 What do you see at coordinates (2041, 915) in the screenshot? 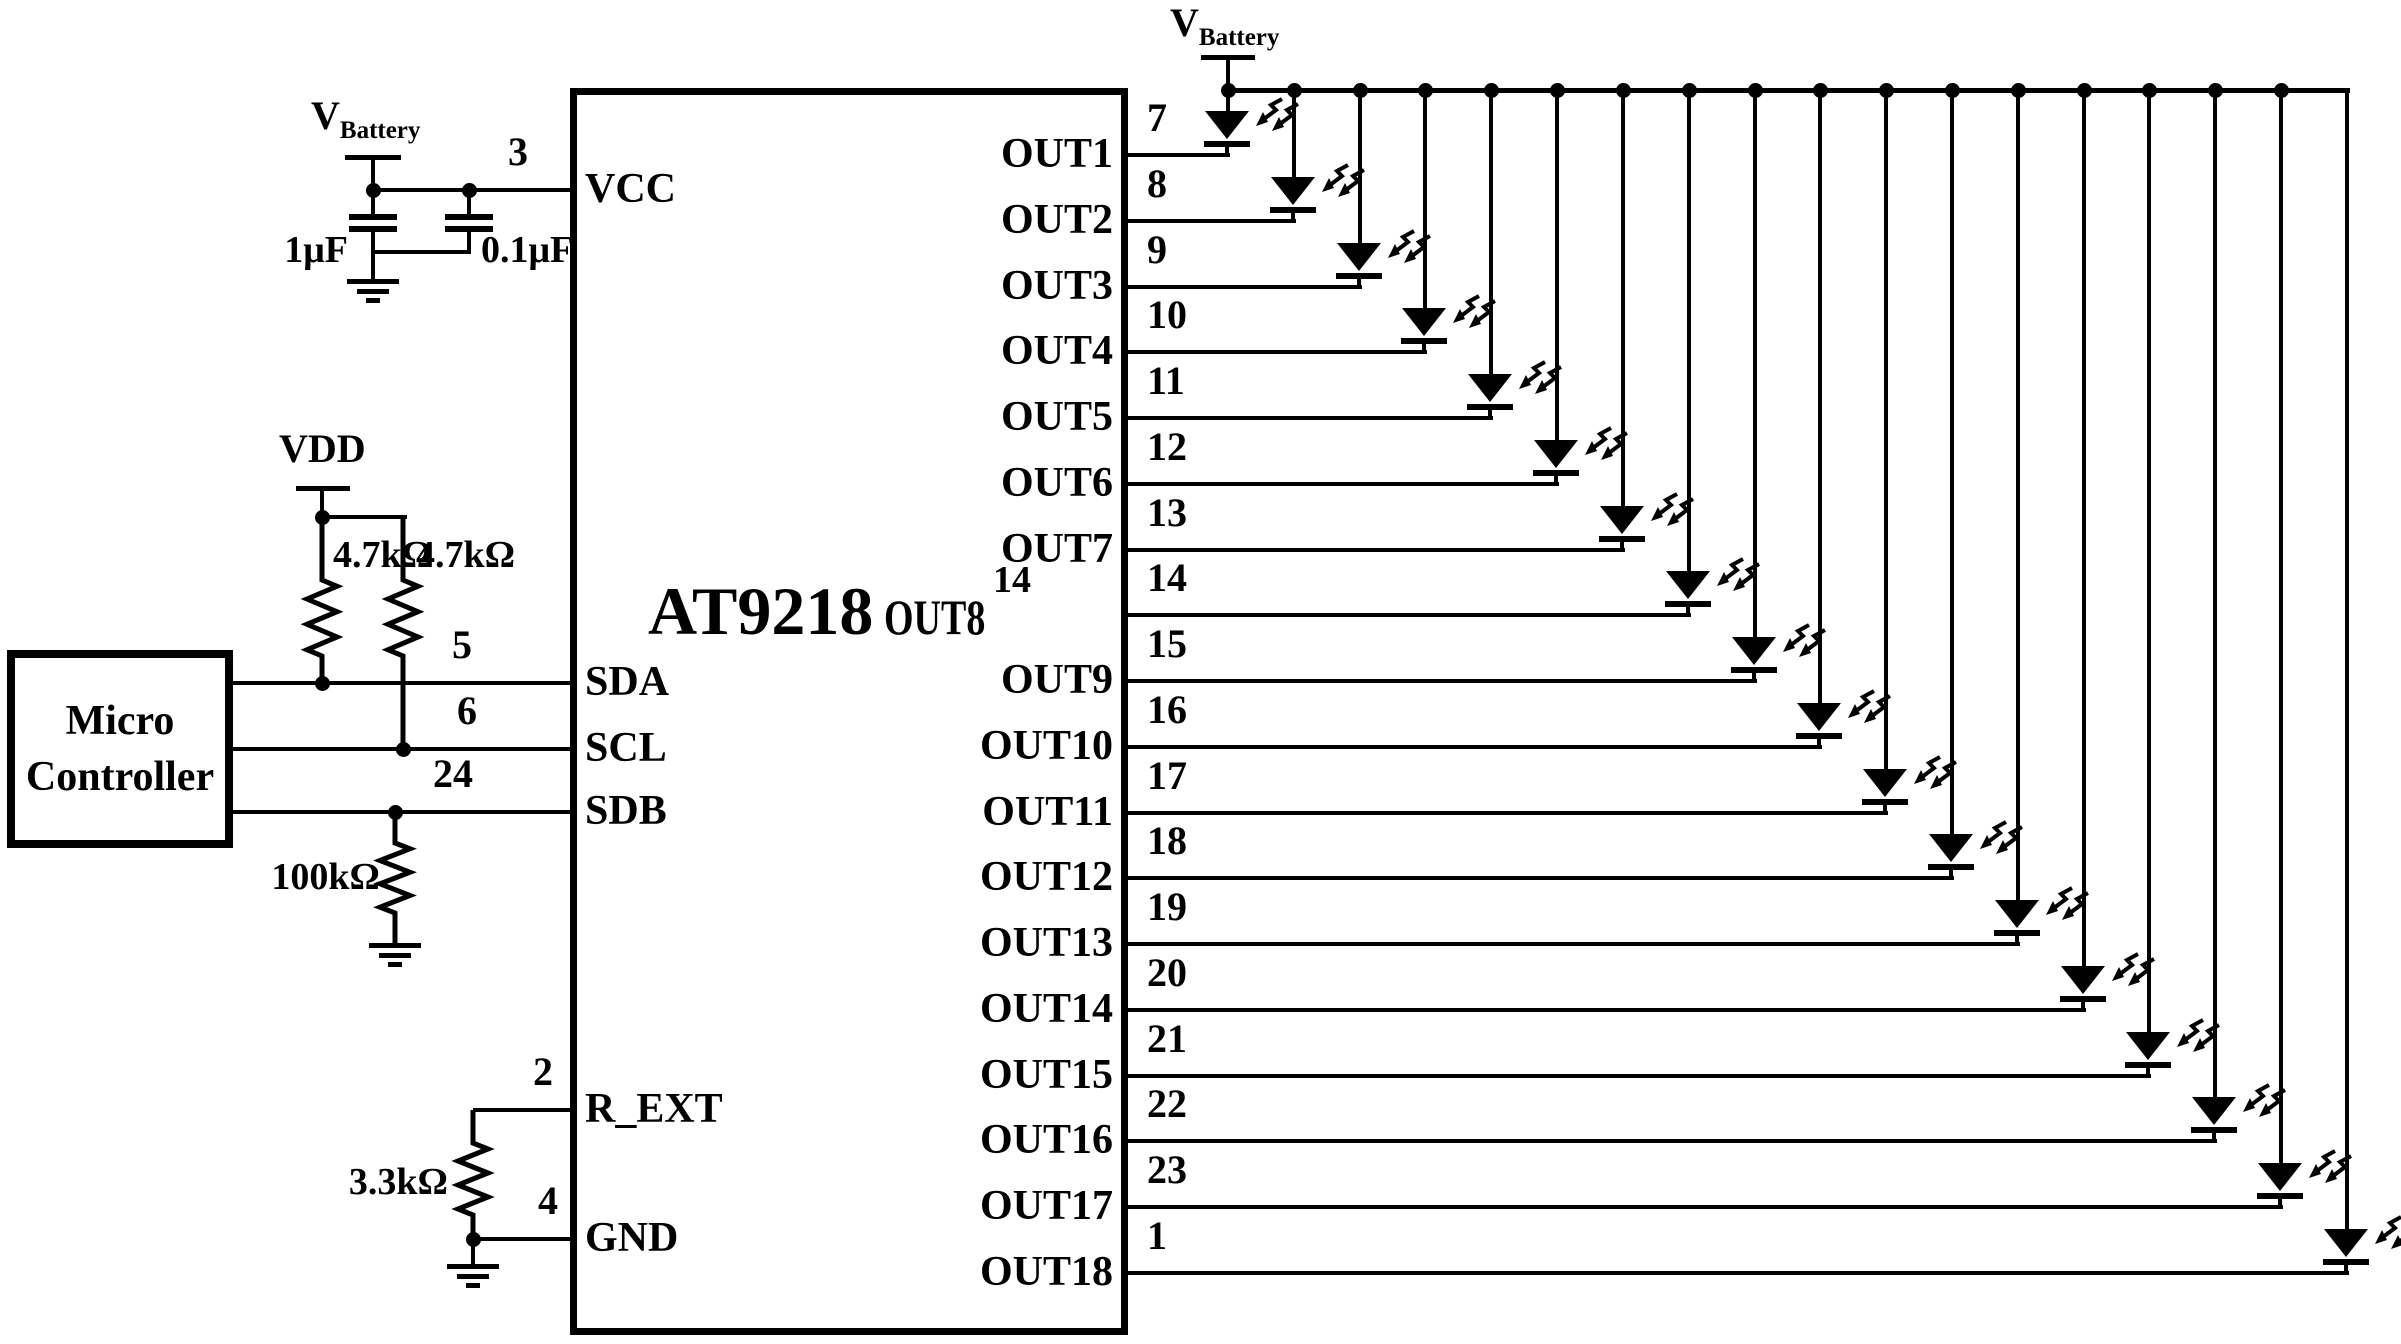
I see `led-out13-icon` at bounding box center [2041, 915].